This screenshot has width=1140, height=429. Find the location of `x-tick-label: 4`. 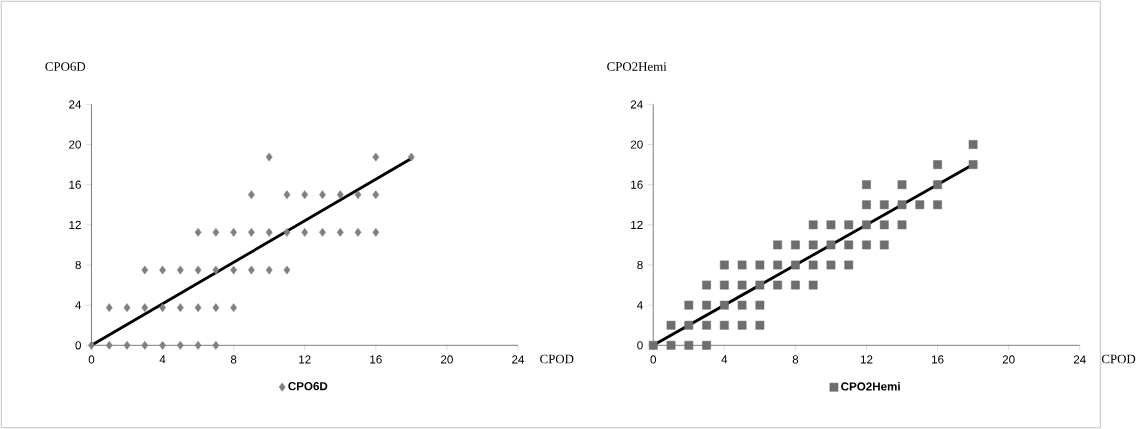

x-tick-label: 4 is located at coordinates (162, 359).